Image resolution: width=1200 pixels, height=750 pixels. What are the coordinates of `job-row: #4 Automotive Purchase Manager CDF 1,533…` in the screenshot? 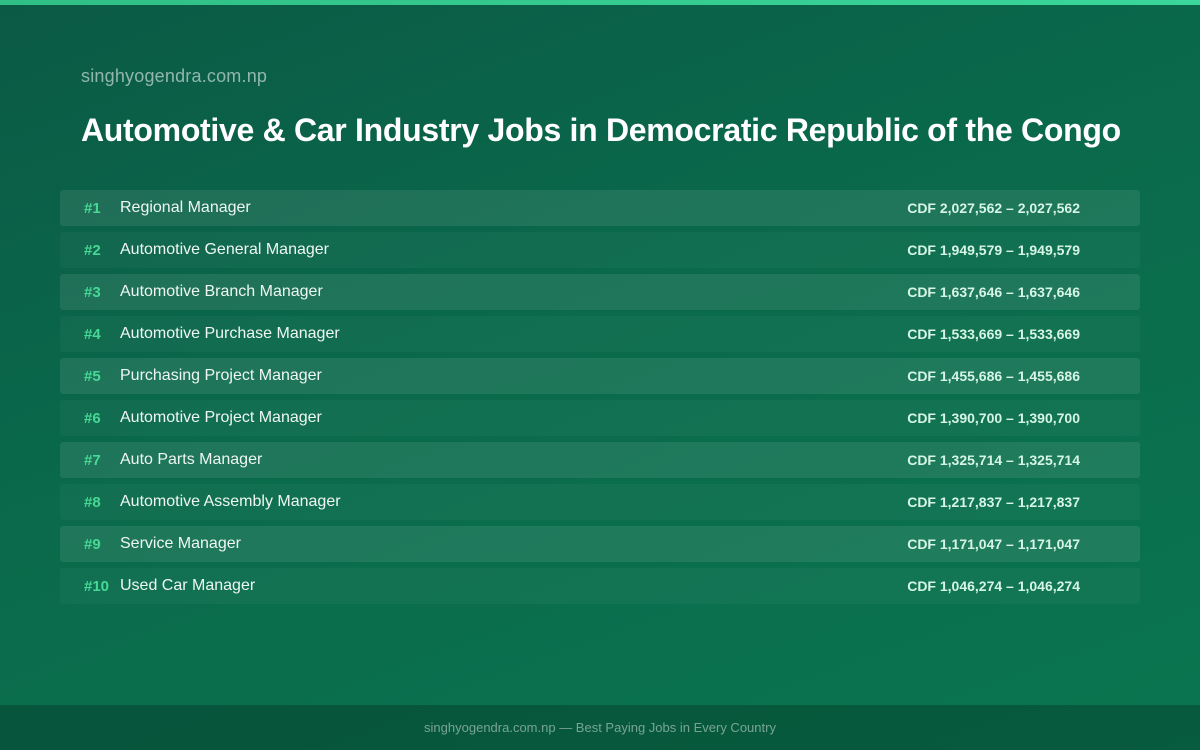 It's located at (600, 334).